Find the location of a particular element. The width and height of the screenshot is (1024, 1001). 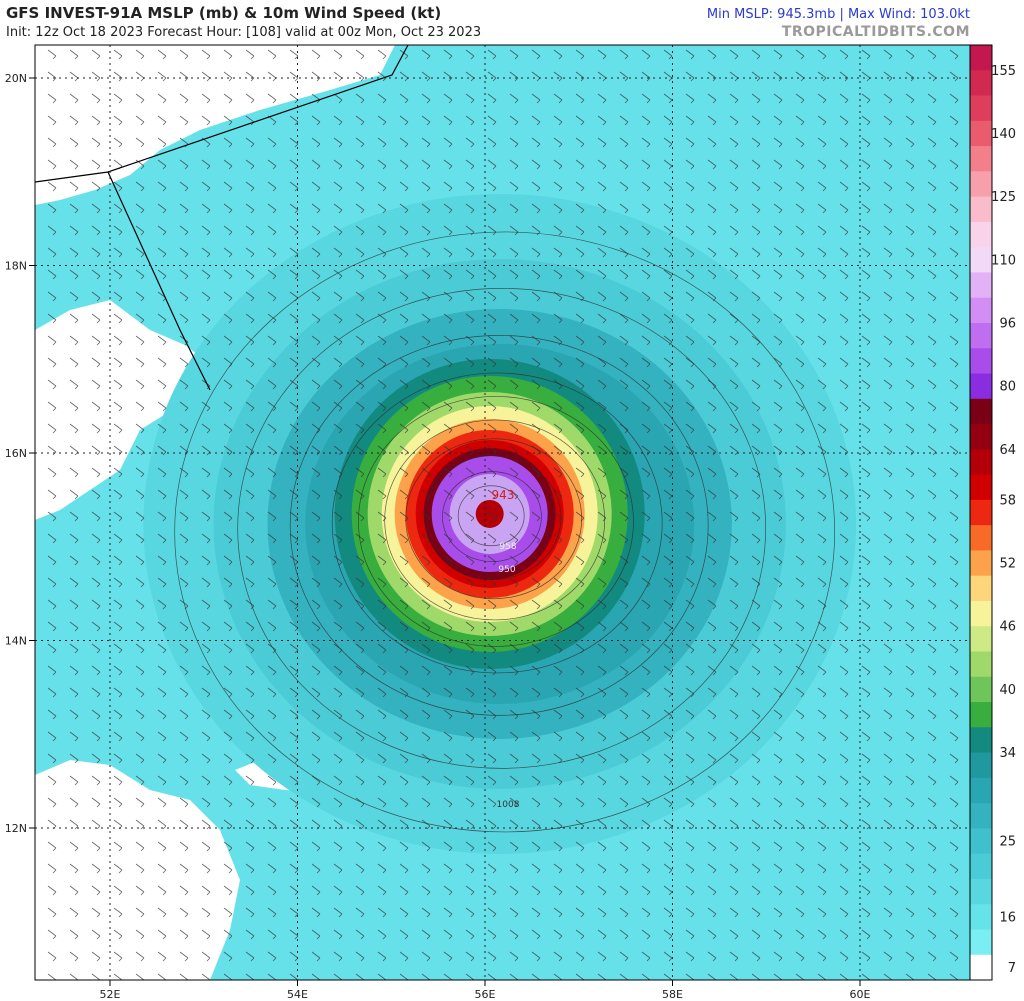

colorbar-label: 96 is located at coordinates (1007, 323).